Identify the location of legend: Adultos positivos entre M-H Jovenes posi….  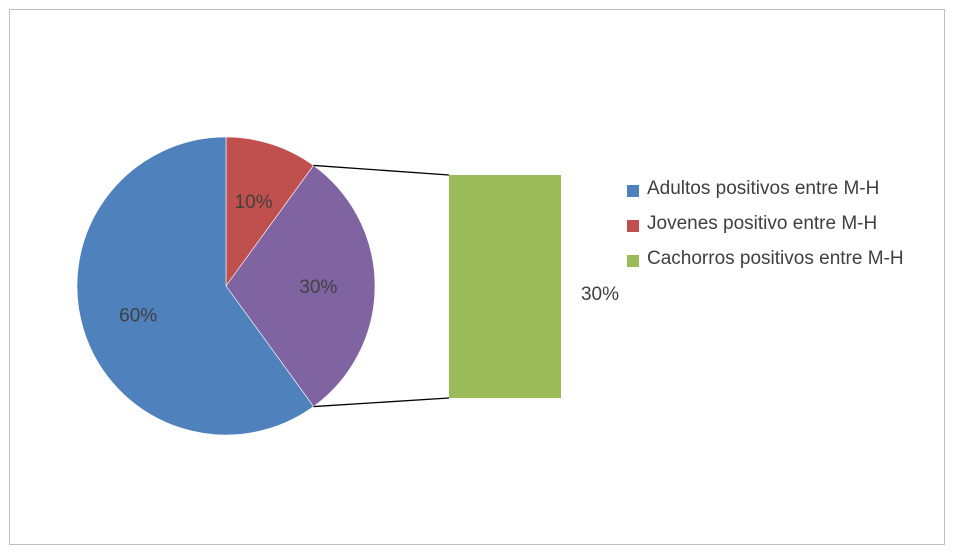
(787, 227).